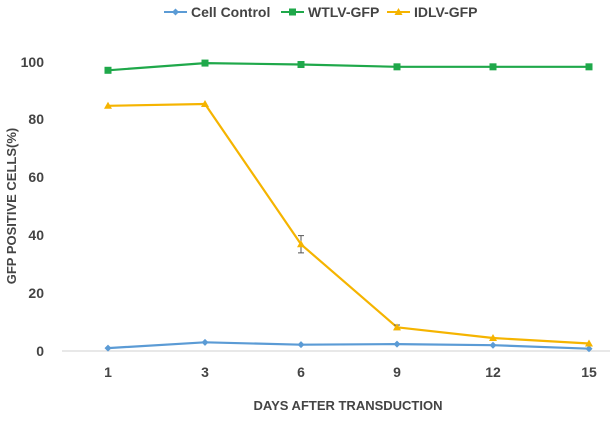  What do you see at coordinates (397, 372) in the screenshot?
I see `x-tick-label: 9` at bounding box center [397, 372].